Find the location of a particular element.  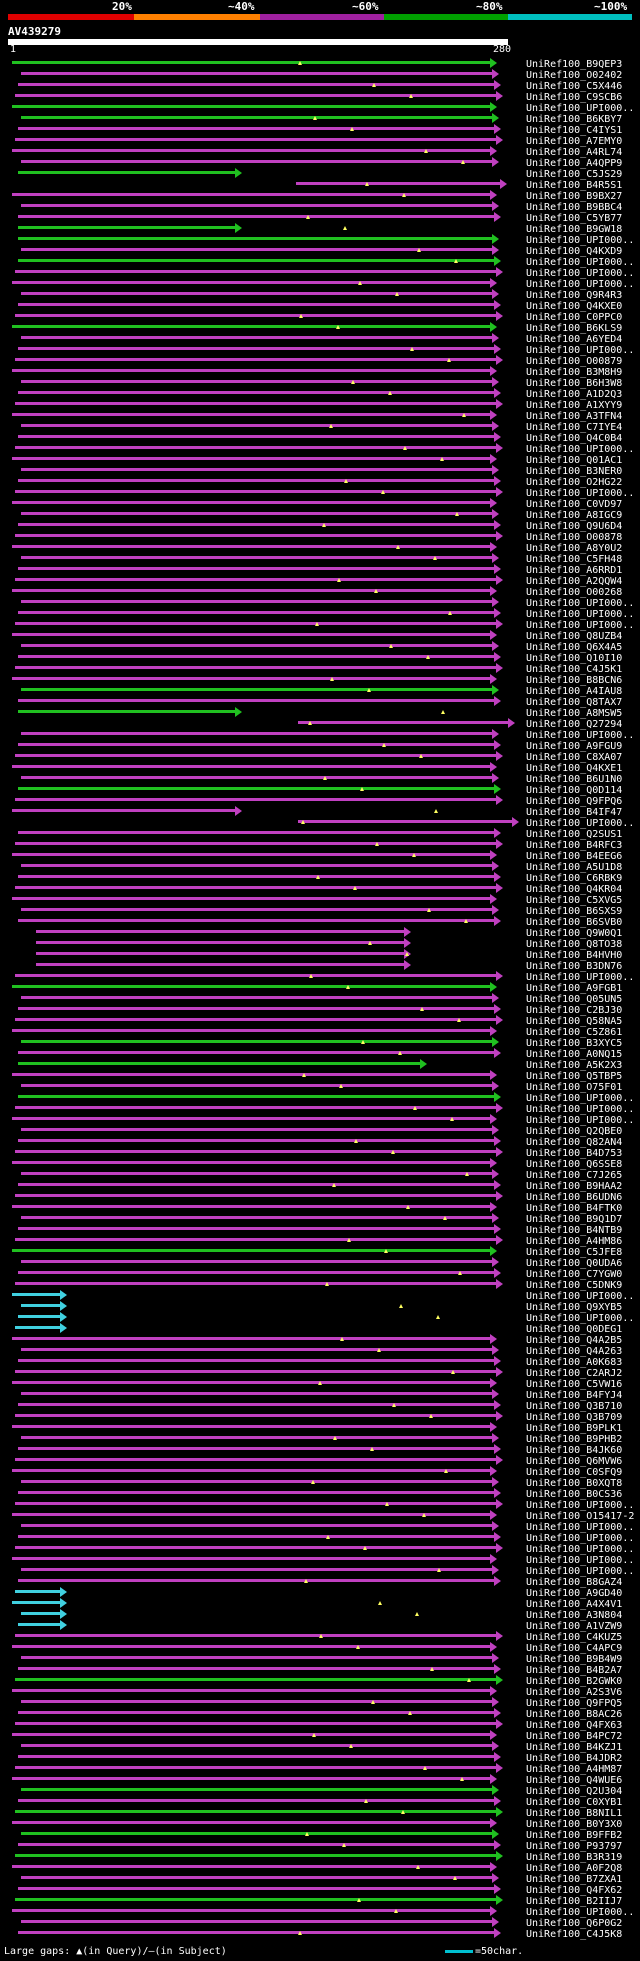

hit-label: UniRef100_B9QEP3 is located at coordinates (574, 64).